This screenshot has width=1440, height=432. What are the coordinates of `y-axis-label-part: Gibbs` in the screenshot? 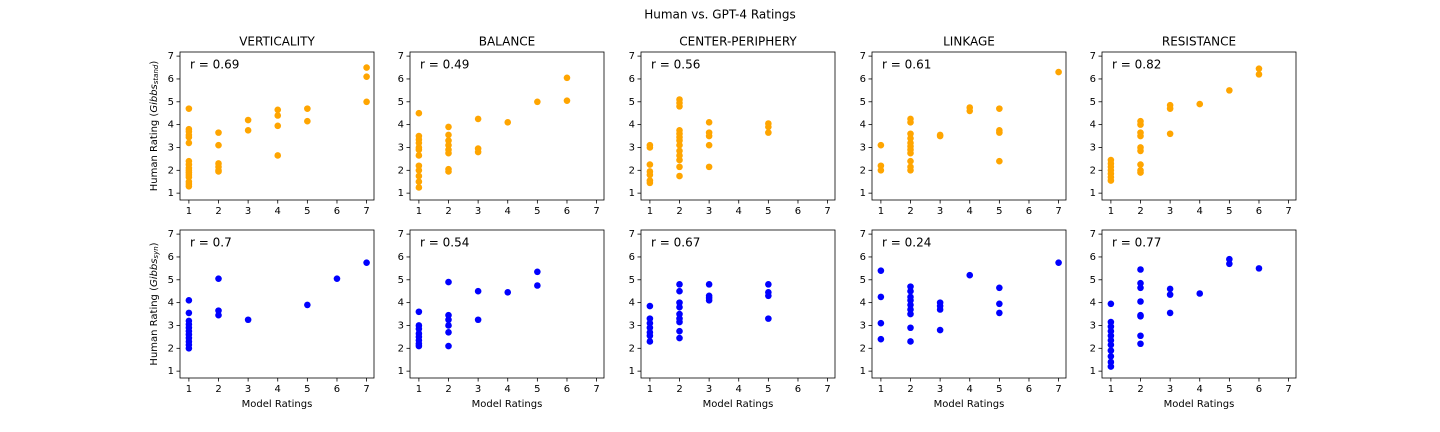 It's located at (154, 98).